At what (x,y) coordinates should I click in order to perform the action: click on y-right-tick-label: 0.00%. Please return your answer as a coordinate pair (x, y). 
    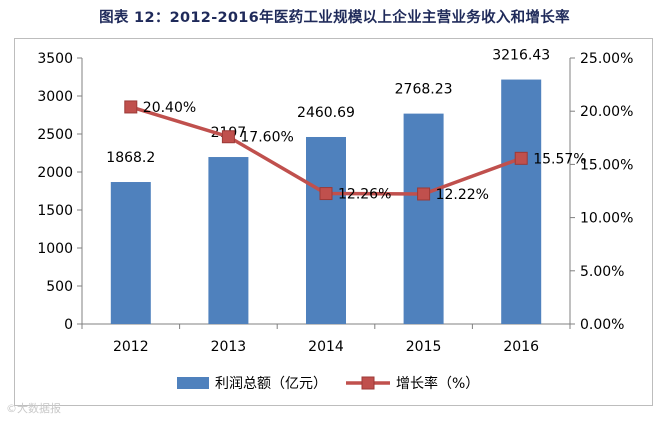
    Looking at the image, I should click on (602, 325).